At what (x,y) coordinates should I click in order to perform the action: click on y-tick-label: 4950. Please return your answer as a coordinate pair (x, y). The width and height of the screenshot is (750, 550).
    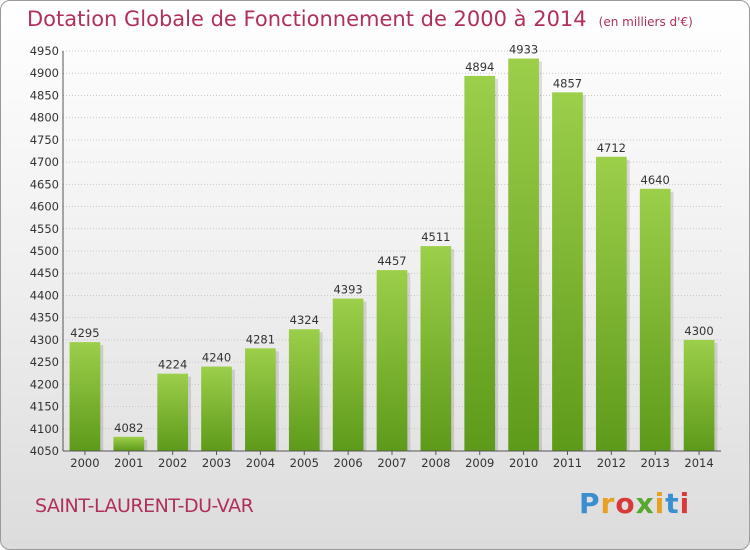
    Looking at the image, I should click on (44, 51).